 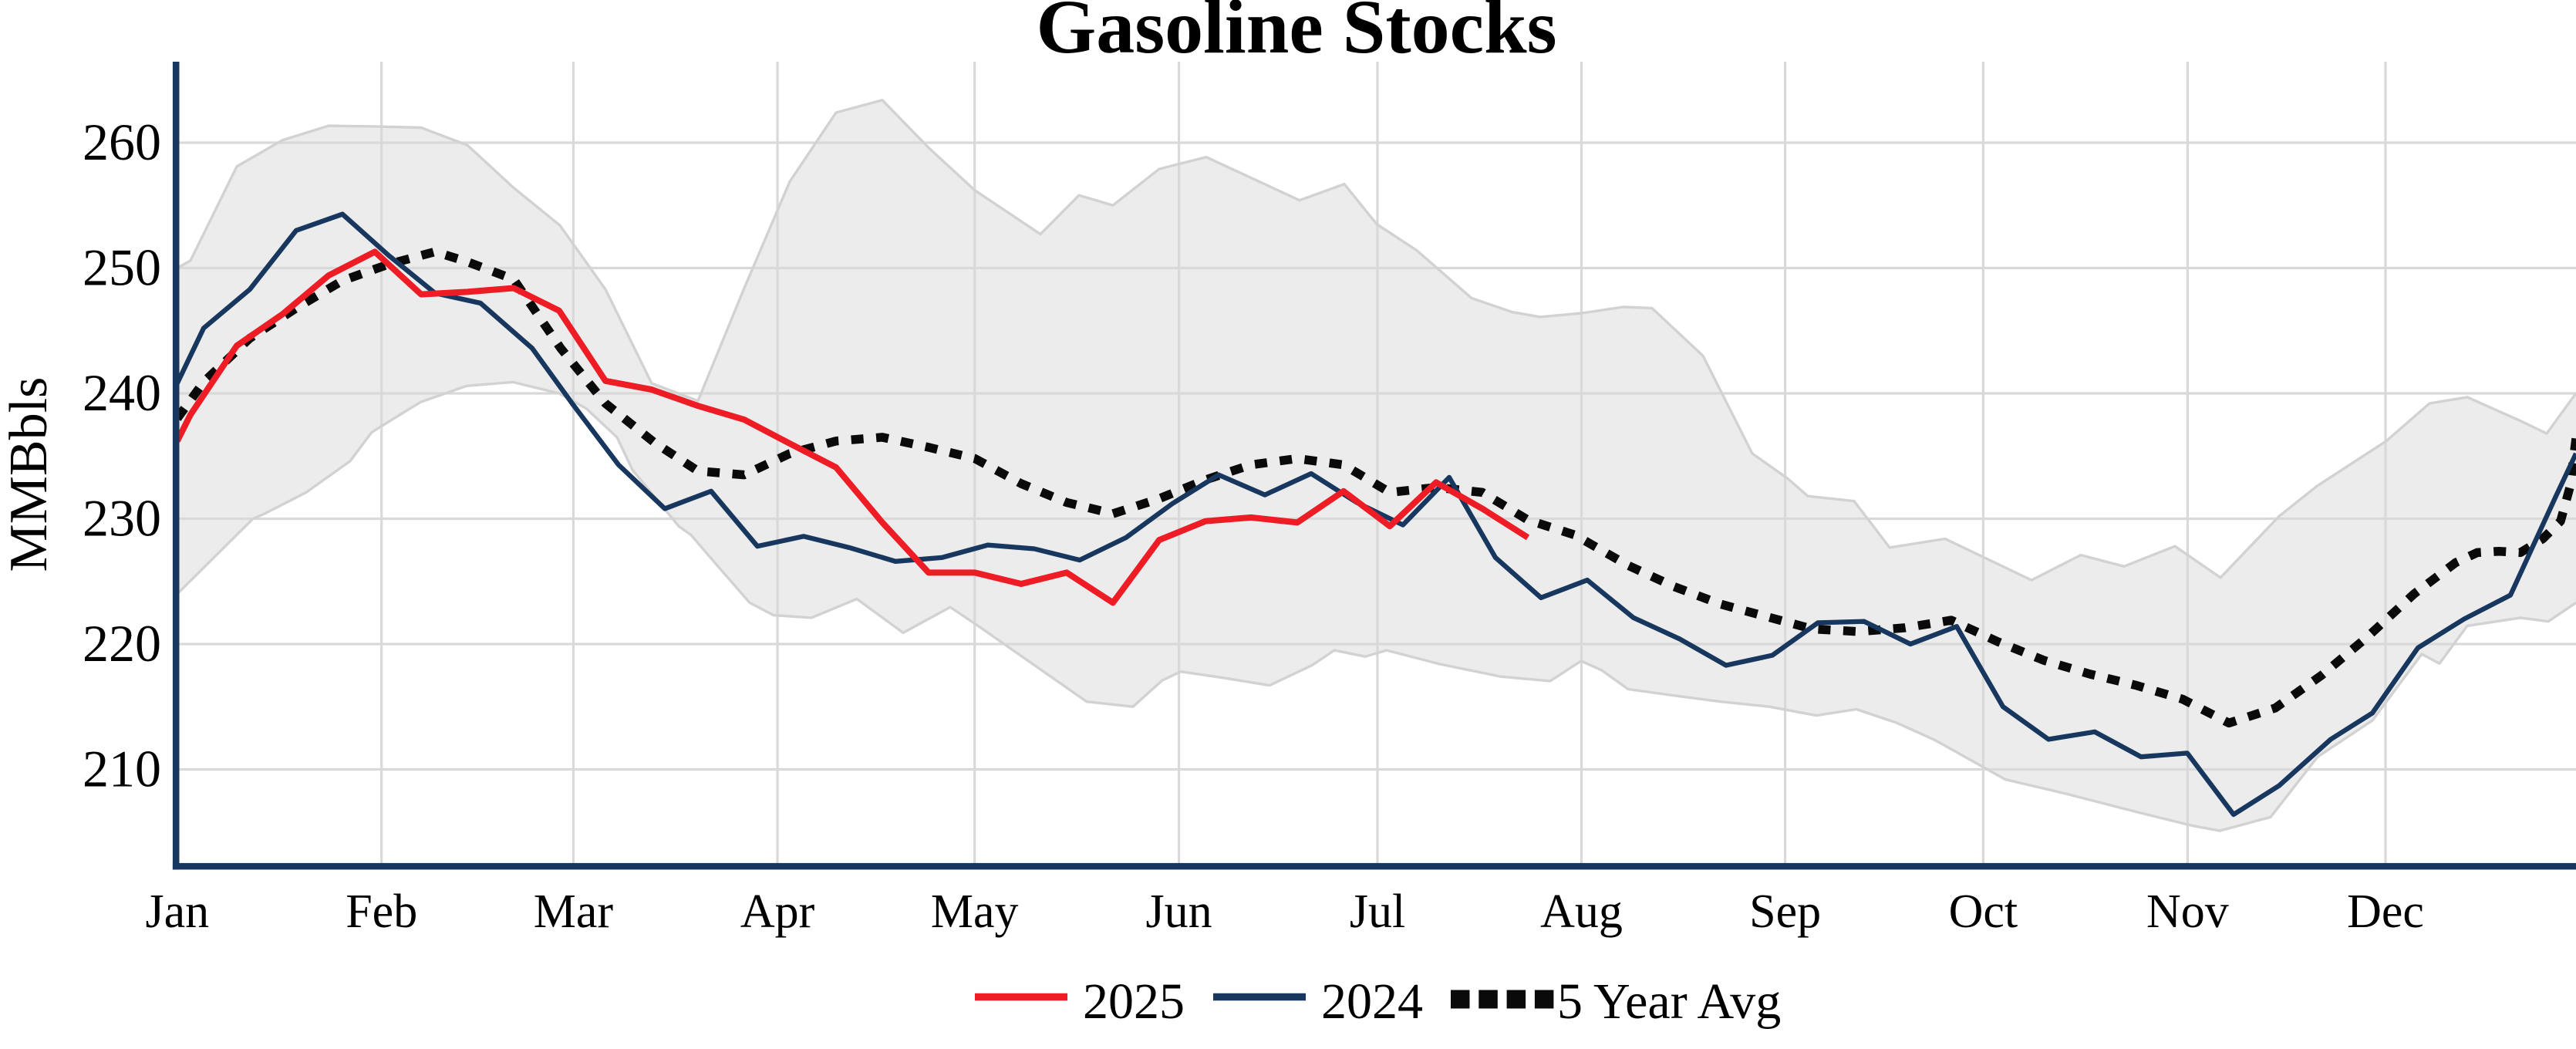 What do you see at coordinates (1179, 911) in the screenshot?
I see `svg-text: Jun` at bounding box center [1179, 911].